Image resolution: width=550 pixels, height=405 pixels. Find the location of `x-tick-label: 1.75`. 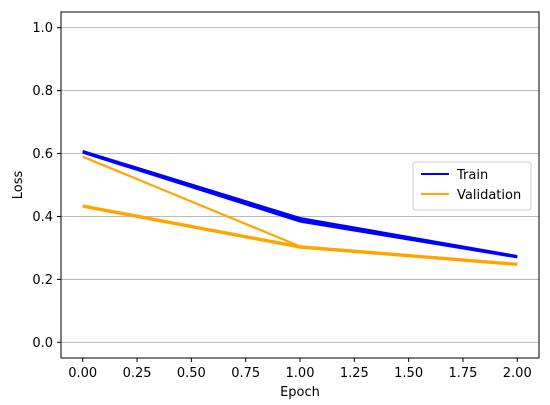

x-tick-label: 1.75 is located at coordinates (462, 373).